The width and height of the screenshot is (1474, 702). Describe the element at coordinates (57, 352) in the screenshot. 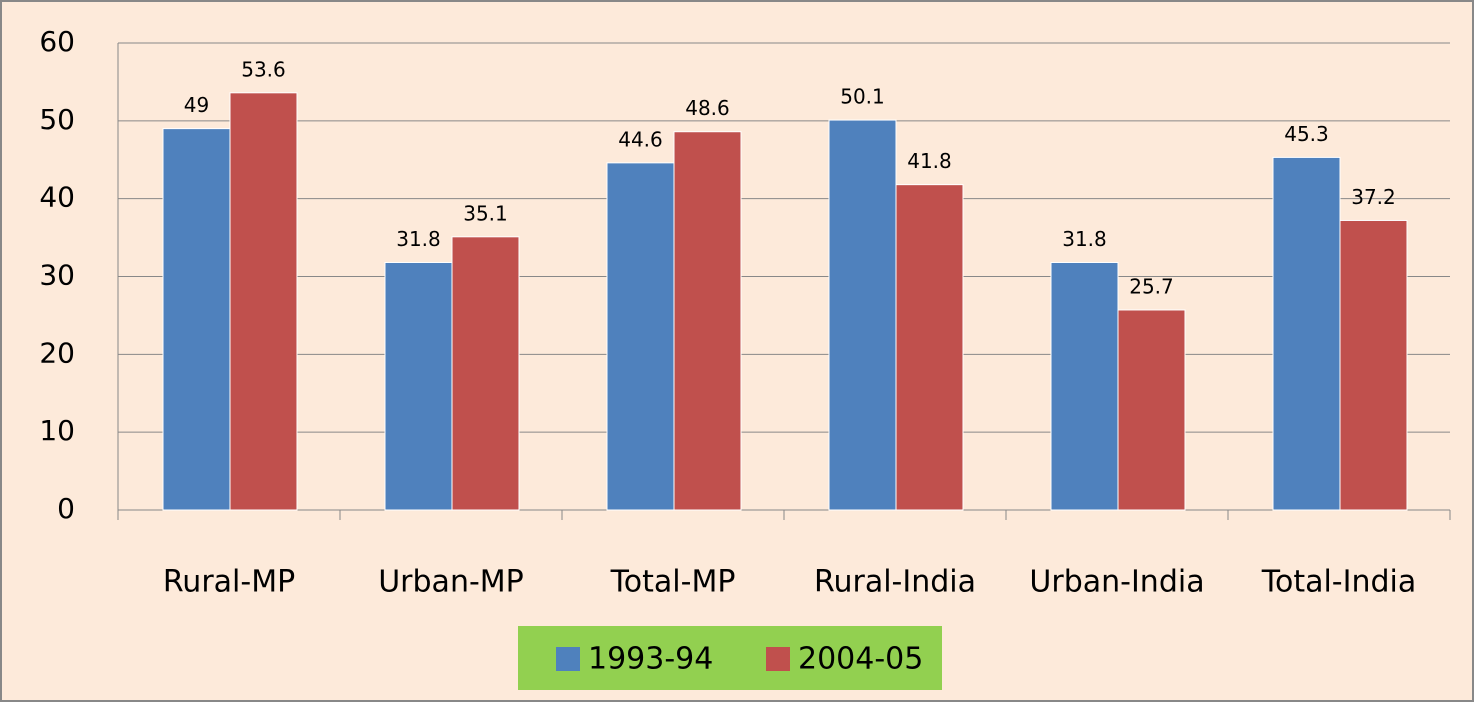

I see `y-tick-label: 20` at that location.